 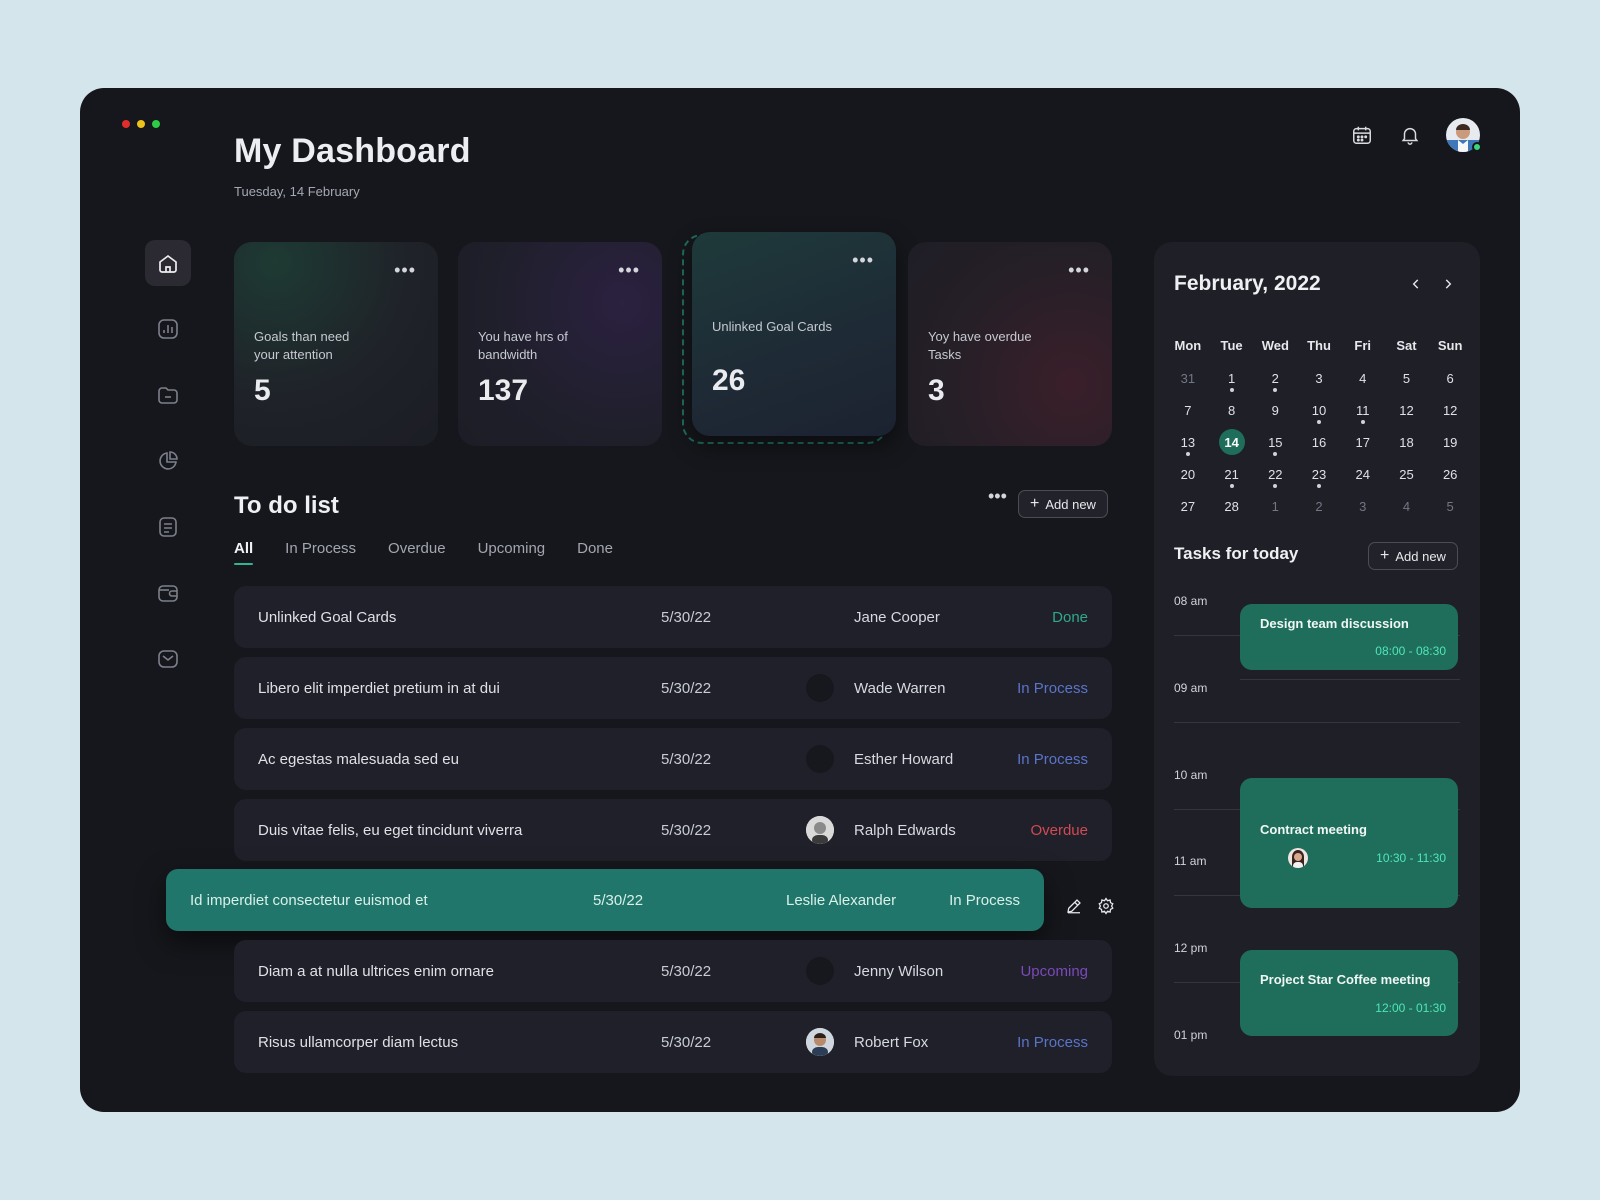 What do you see at coordinates (1188, 442) in the screenshot?
I see `calendar-day: 13` at bounding box center [1188, 442].